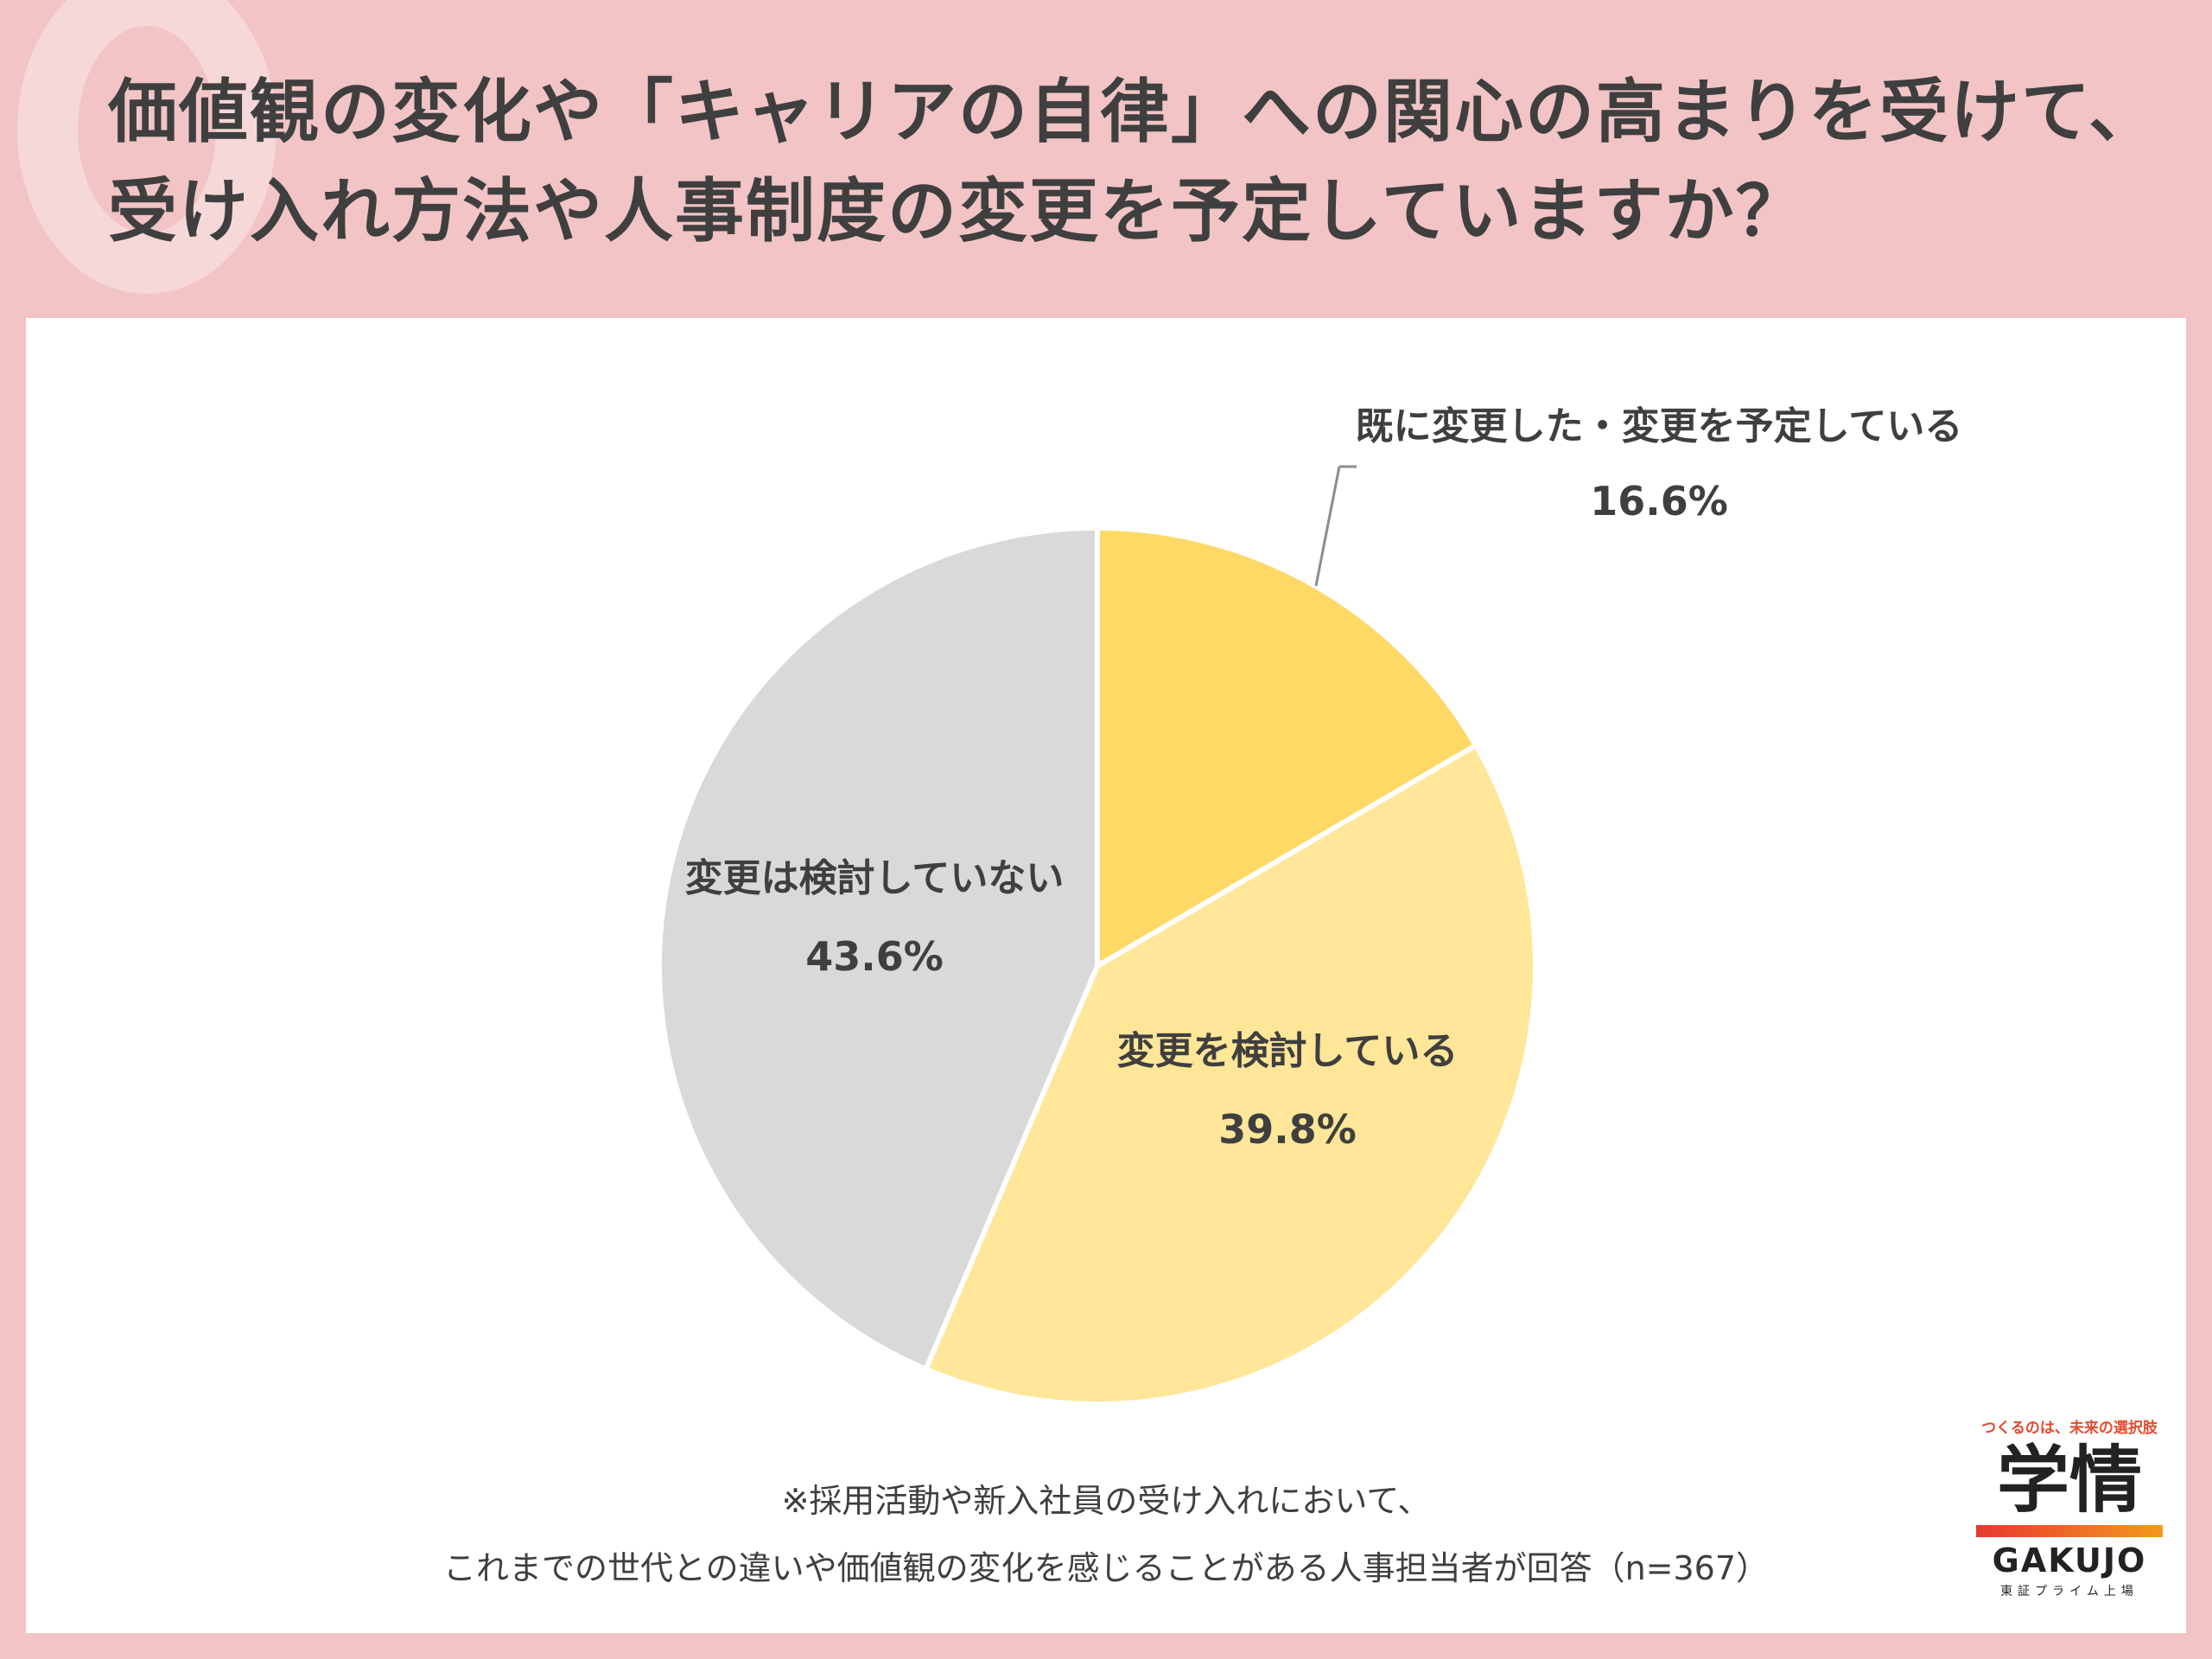 The image size is (2212, 1659). Describe the element at coordinates (2069, 1592) in the screenshot. I see `logo-sub: 東証プライム上場` at that location.